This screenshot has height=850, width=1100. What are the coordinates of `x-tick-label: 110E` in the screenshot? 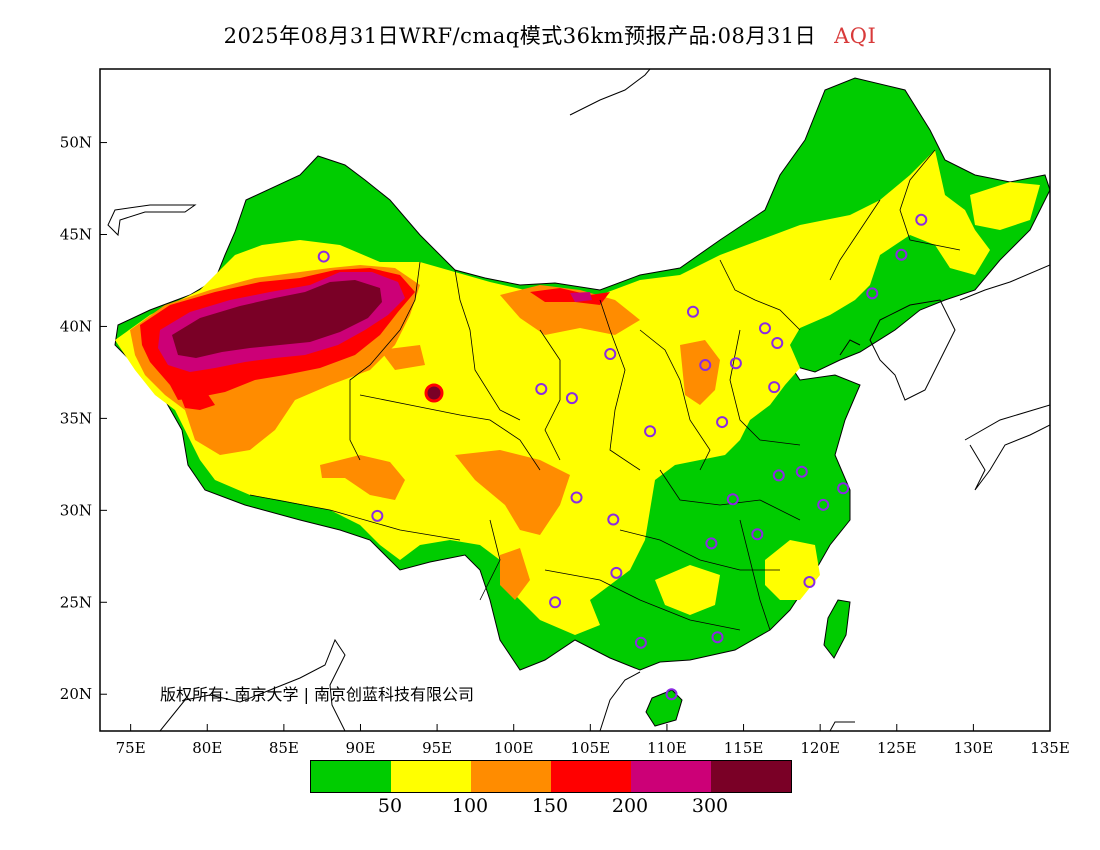 It's located at (667, 748).